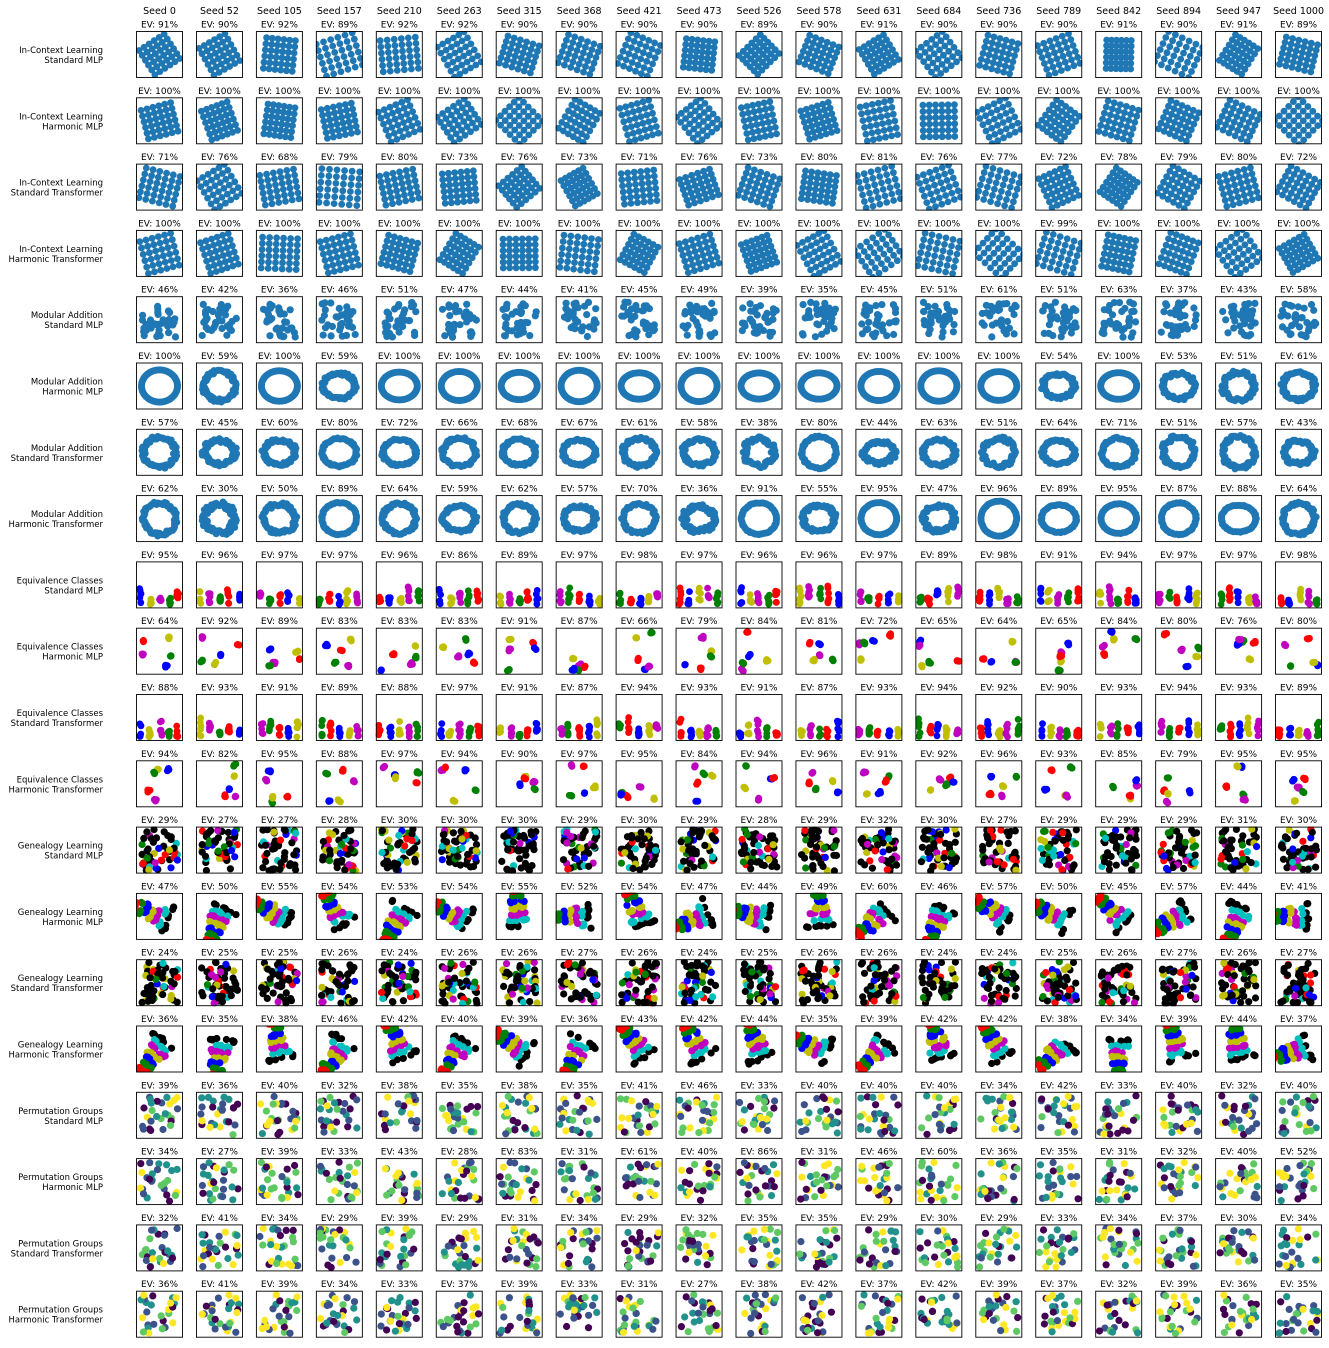 This screenshot has height=1348, width=1329. Describe the element at coordinates (219, 11) in the screenshot. I see `column-header: Seed 52` at that location.